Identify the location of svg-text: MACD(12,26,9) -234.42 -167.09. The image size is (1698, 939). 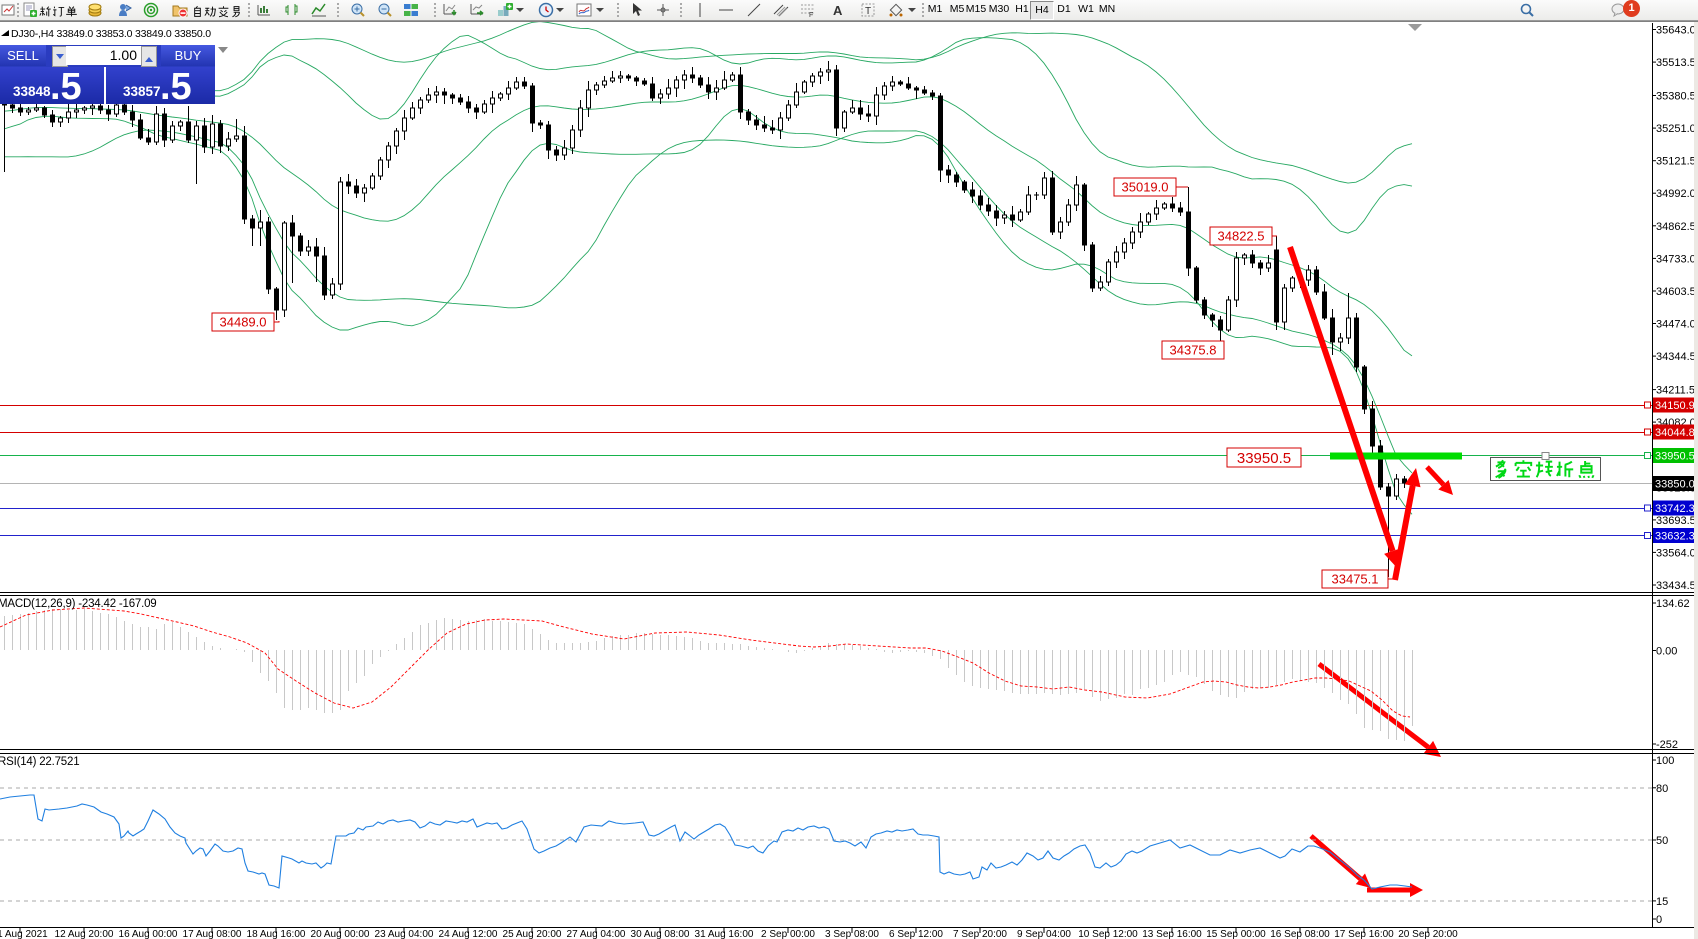
(78, 604).